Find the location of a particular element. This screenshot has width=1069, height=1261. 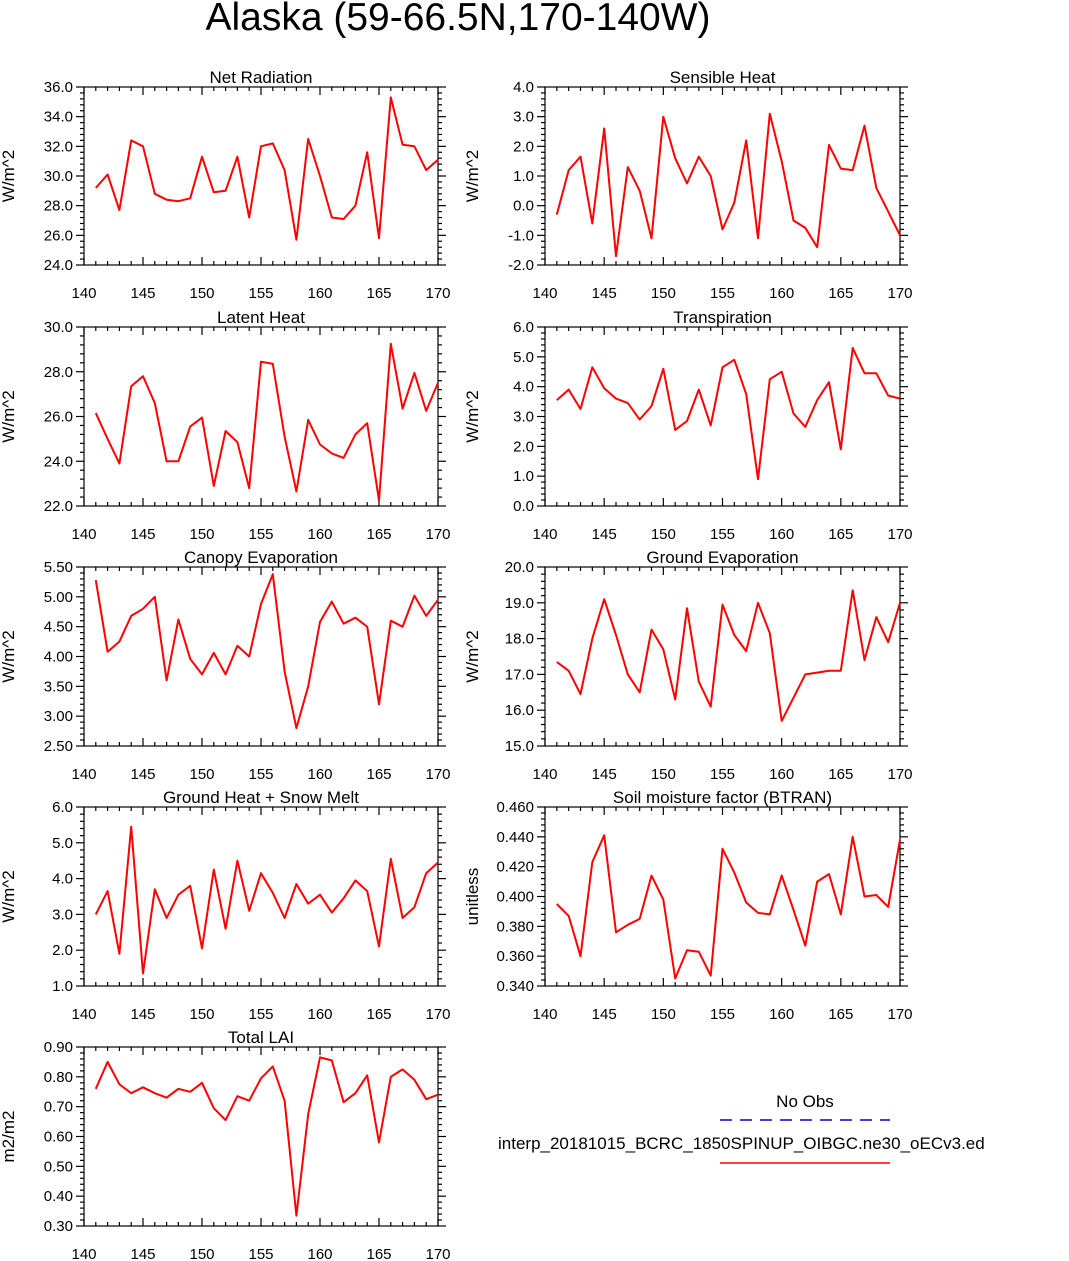

panel-title: Sensible Heat is located at coordinates (723, 77).